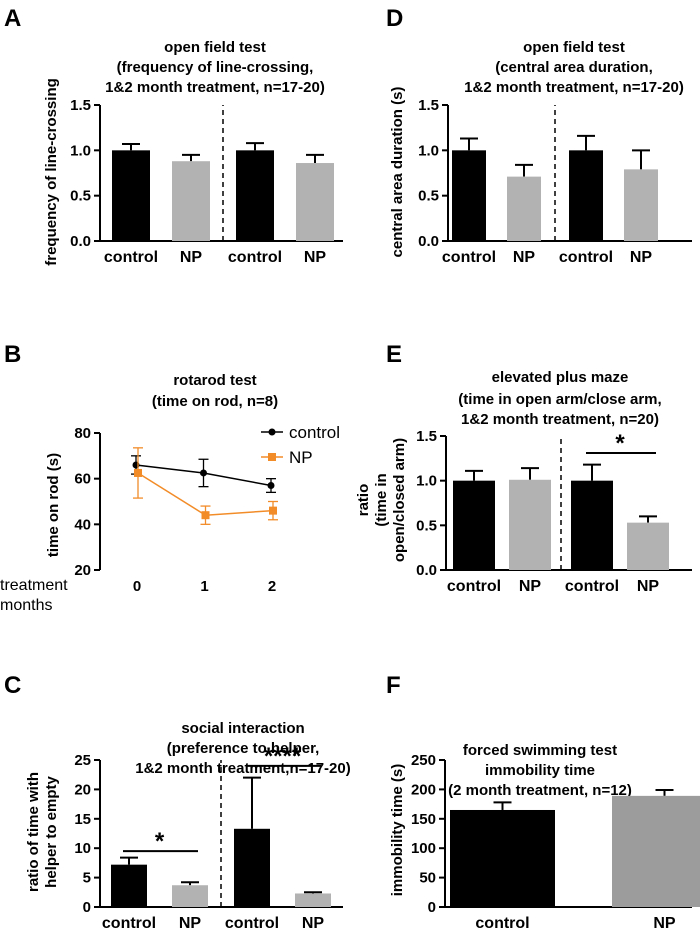  I want to click on chart-title-line: forced swimming test, so click(540, 750).